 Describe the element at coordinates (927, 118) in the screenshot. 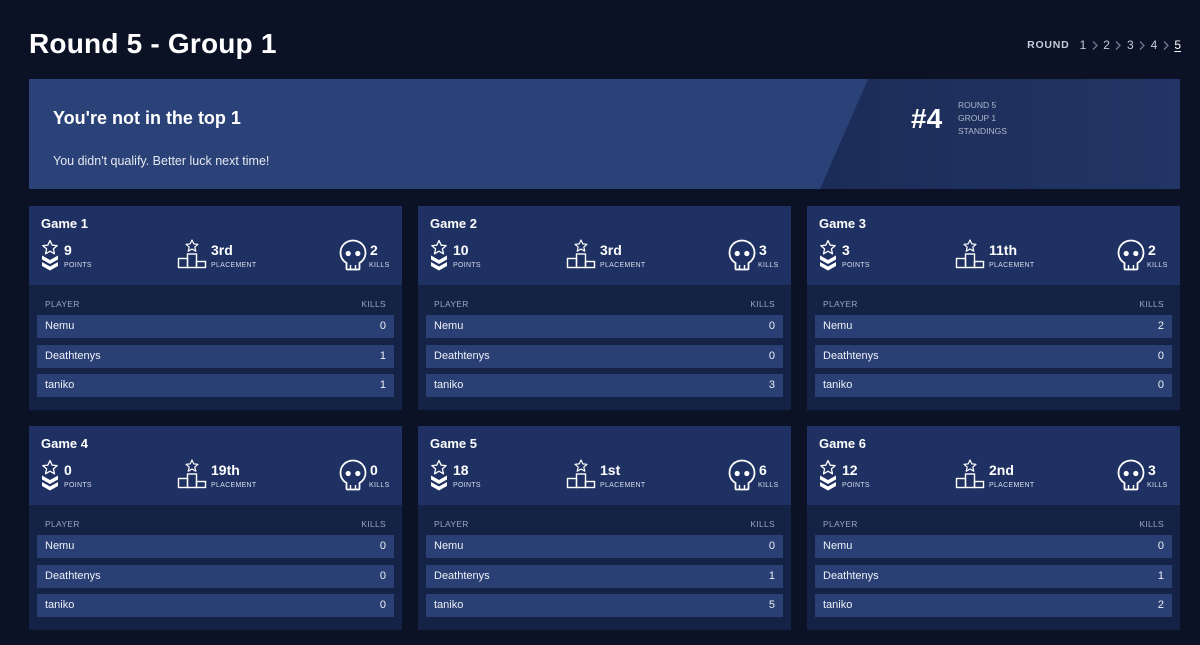

I see `standing-rank: #4` at that location.